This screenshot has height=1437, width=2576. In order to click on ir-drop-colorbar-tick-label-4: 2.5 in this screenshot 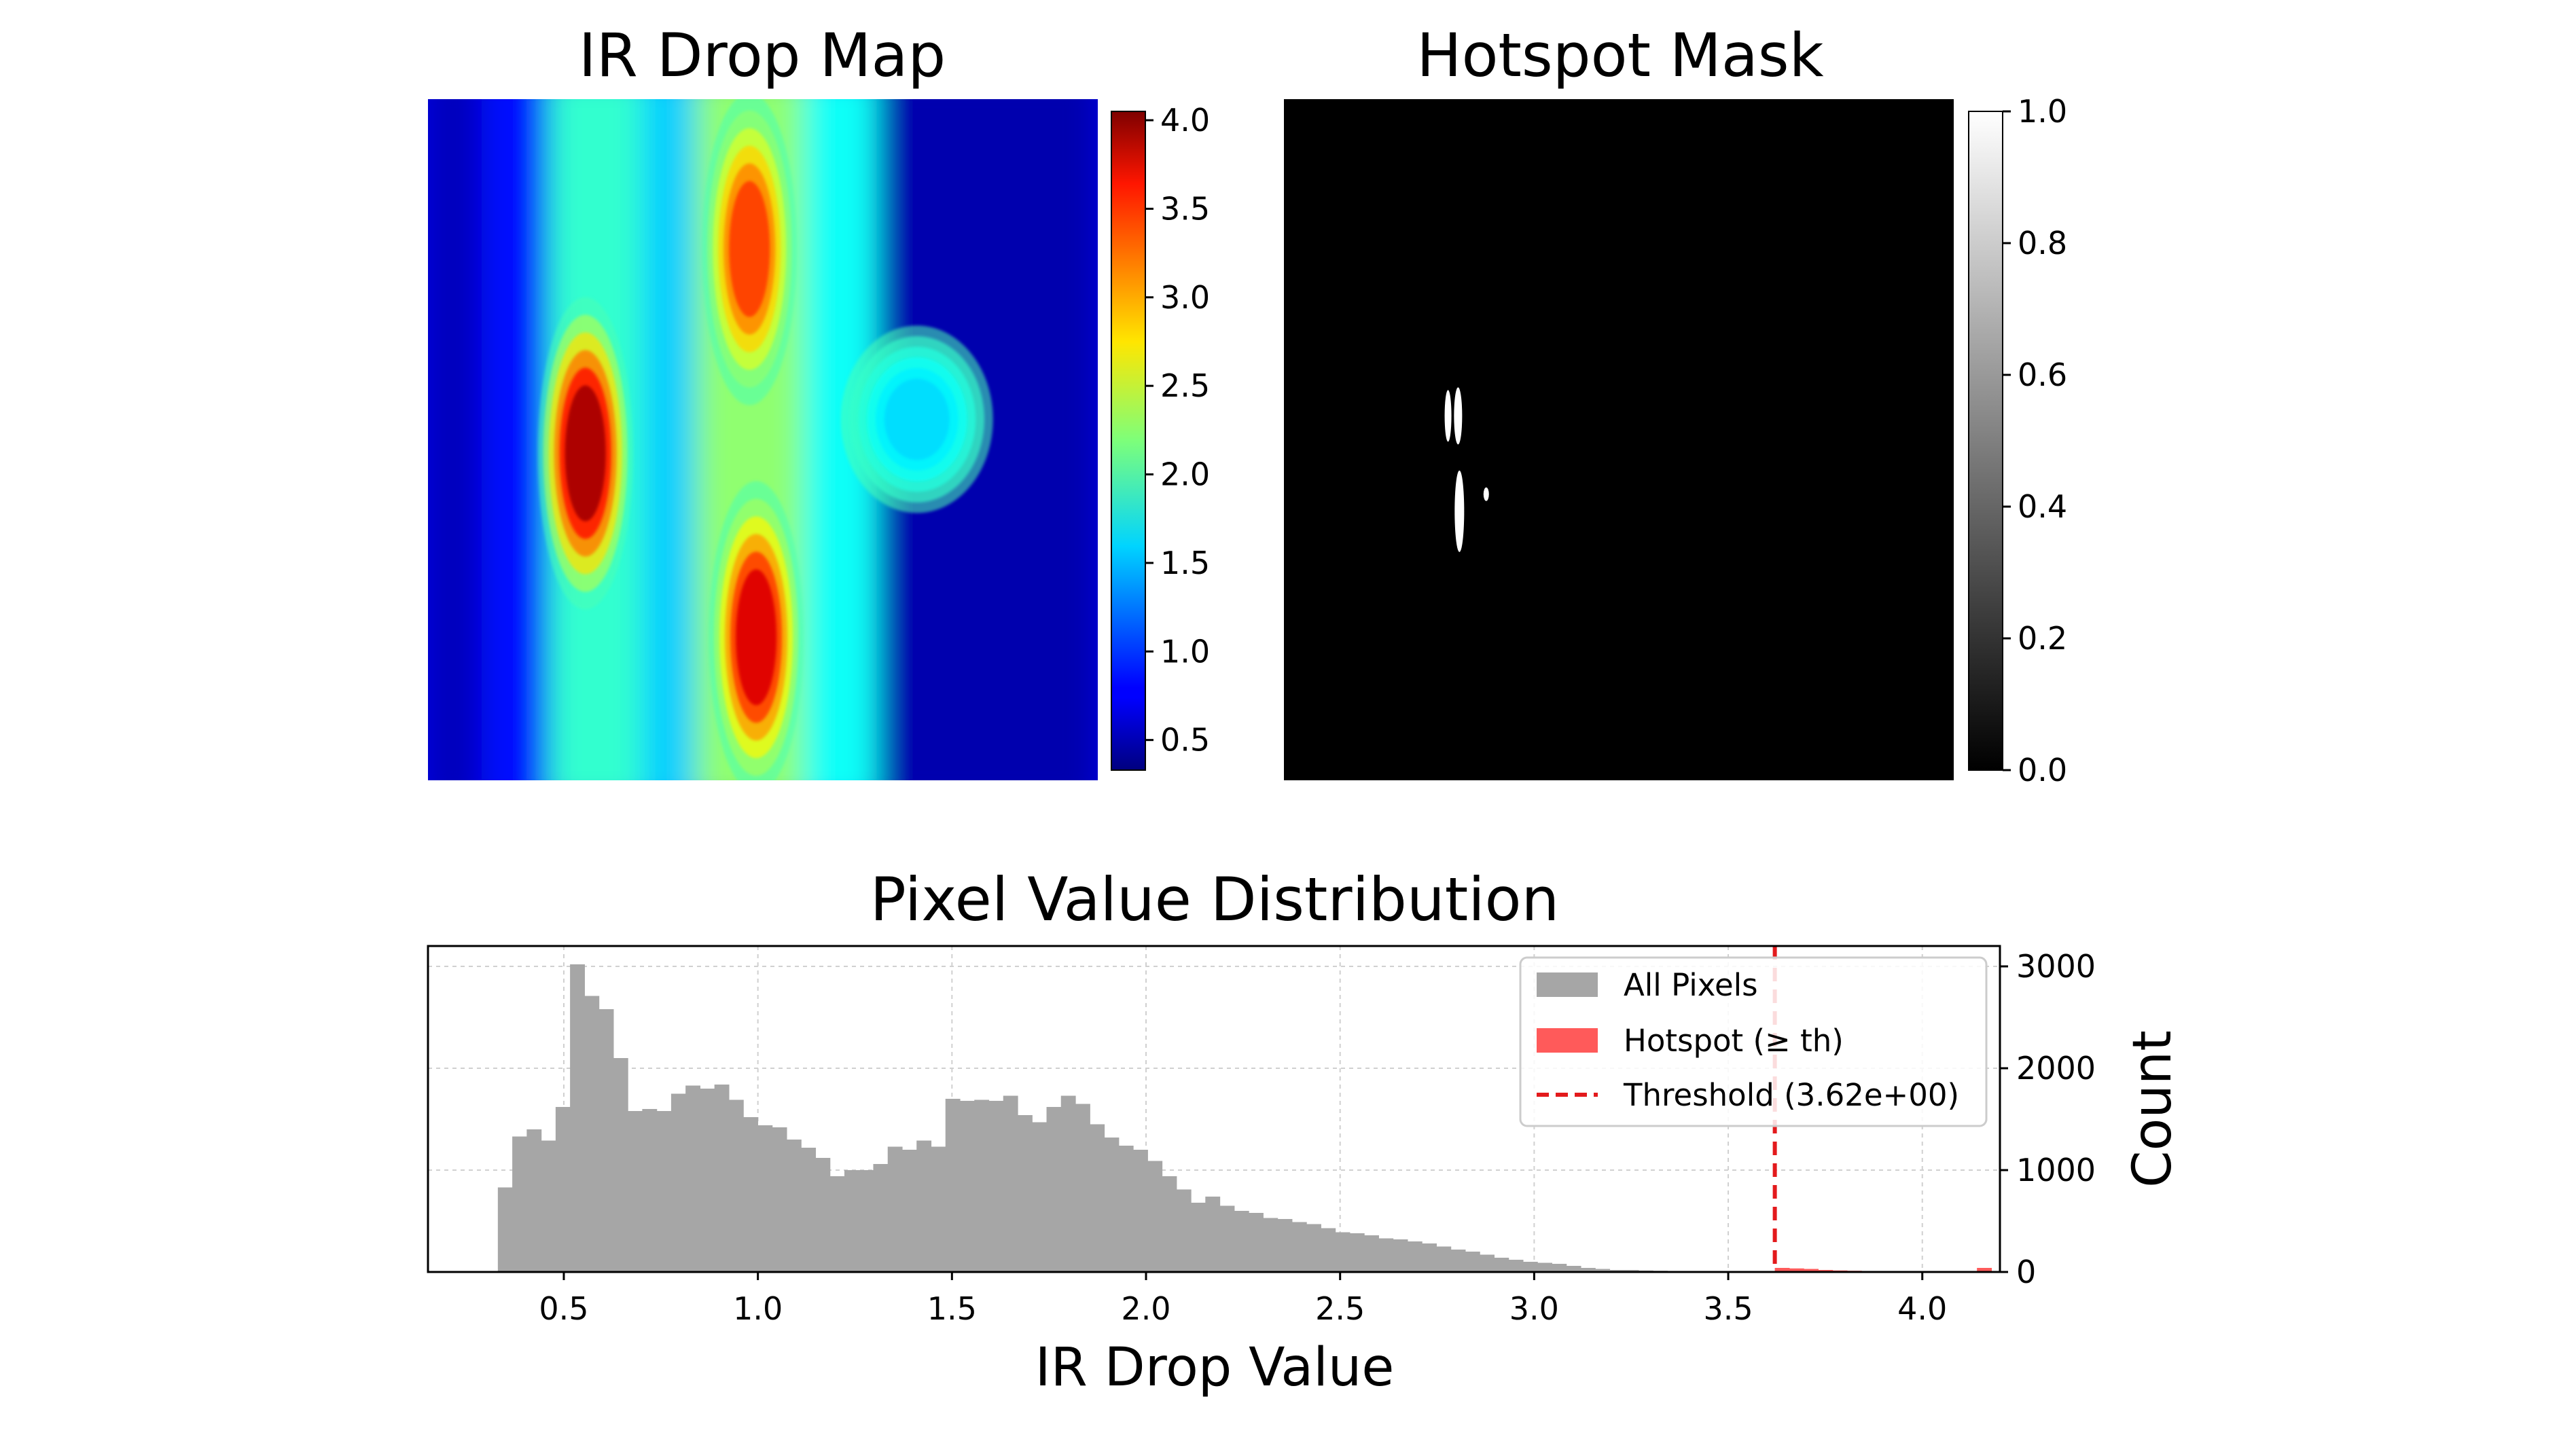, I will do `click(1185, 385)`.